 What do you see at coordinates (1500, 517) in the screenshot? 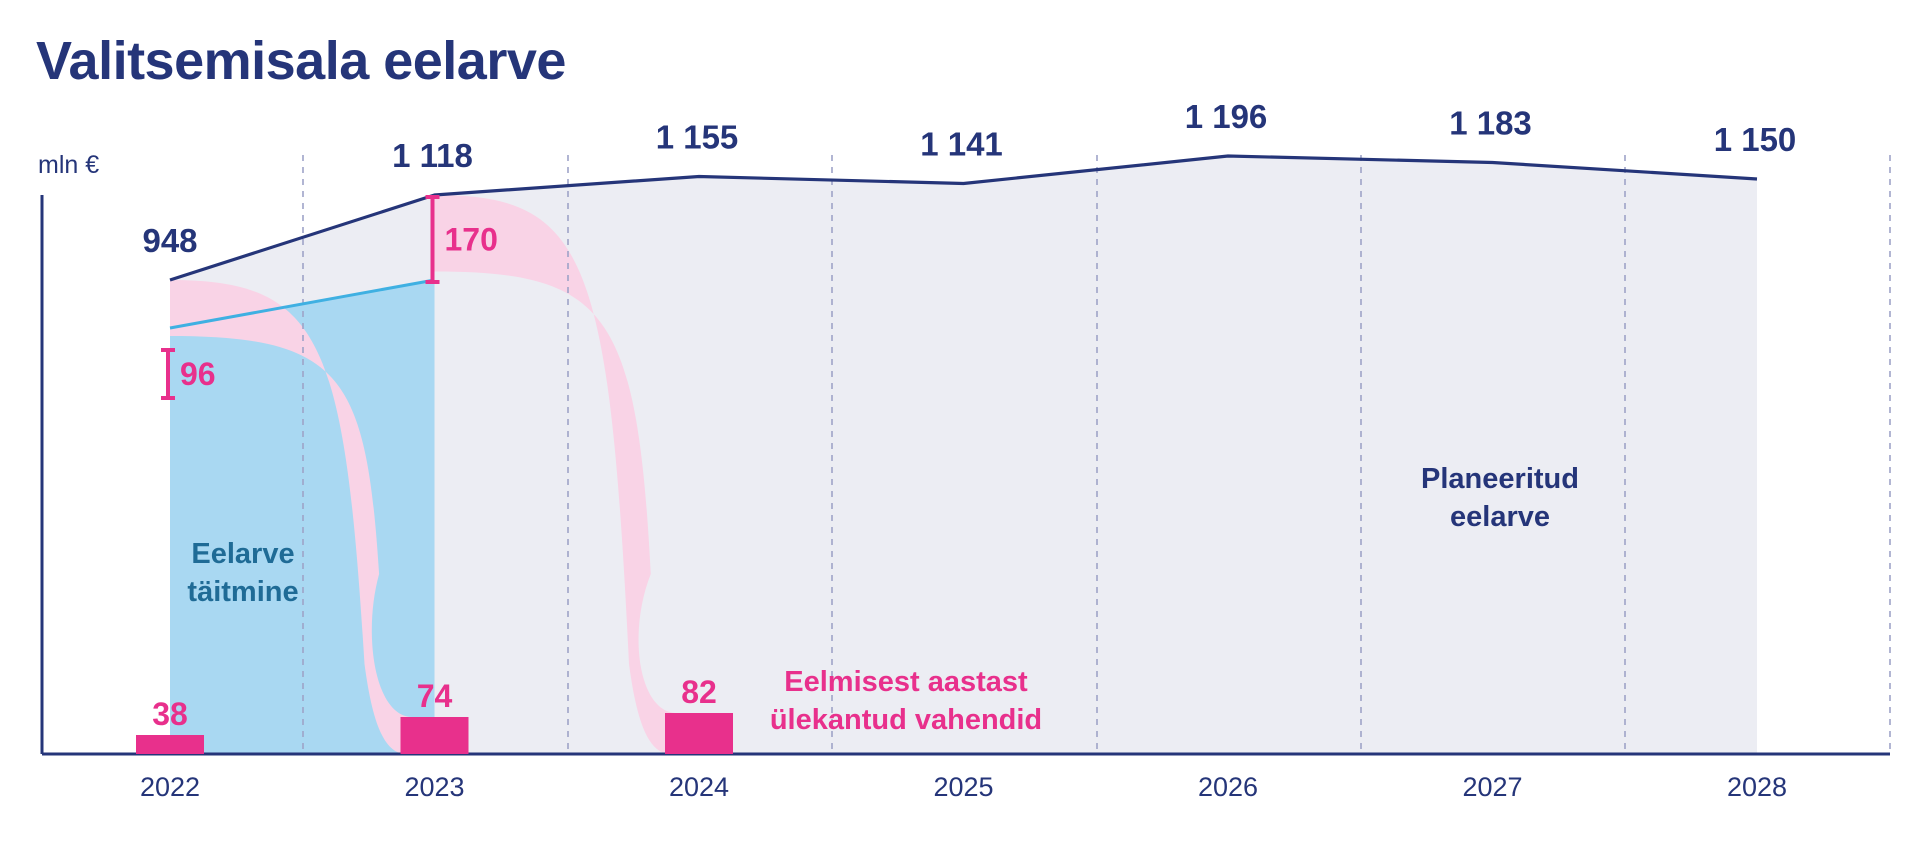
I see `planned-budget-annotation-line-1: eelarve` at bounding box center [1500, 517].